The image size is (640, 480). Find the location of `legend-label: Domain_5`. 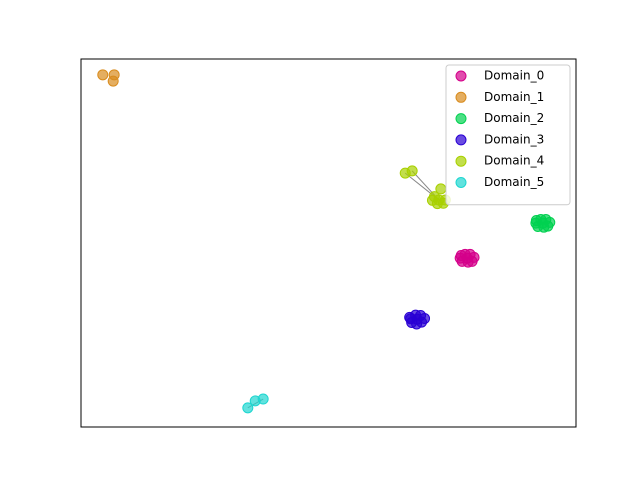

legend-label: Domain_5 is located at coordinates (514, 182).